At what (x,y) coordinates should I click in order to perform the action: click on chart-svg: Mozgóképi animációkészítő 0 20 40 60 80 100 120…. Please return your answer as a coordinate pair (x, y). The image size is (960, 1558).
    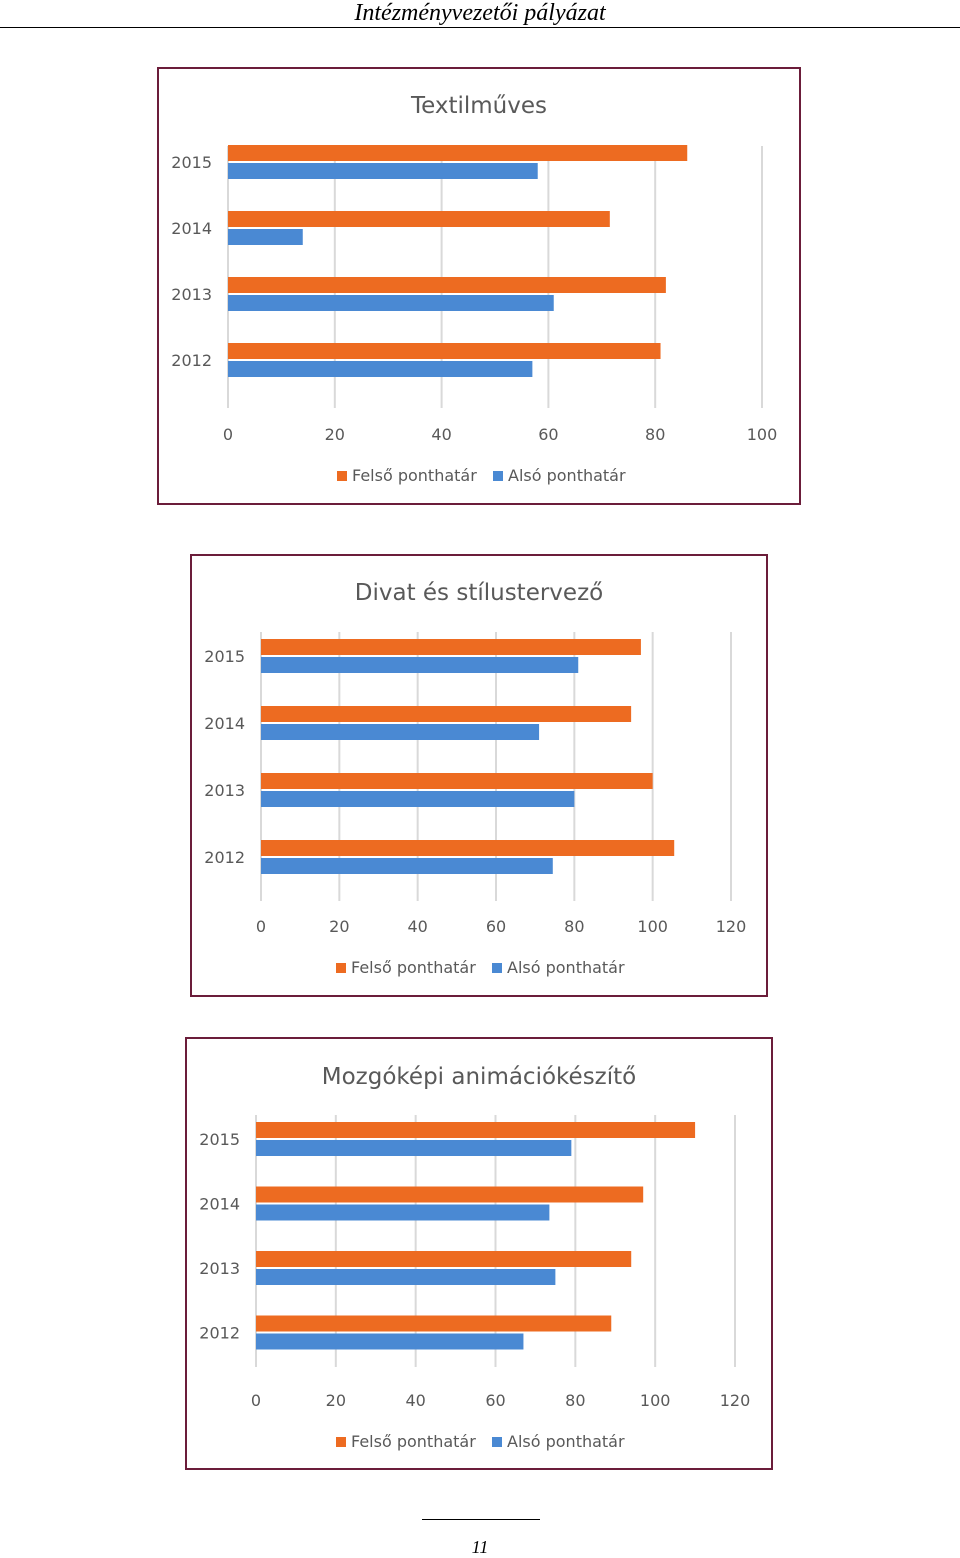
    Looking at the image, I should click on (475, 1257).